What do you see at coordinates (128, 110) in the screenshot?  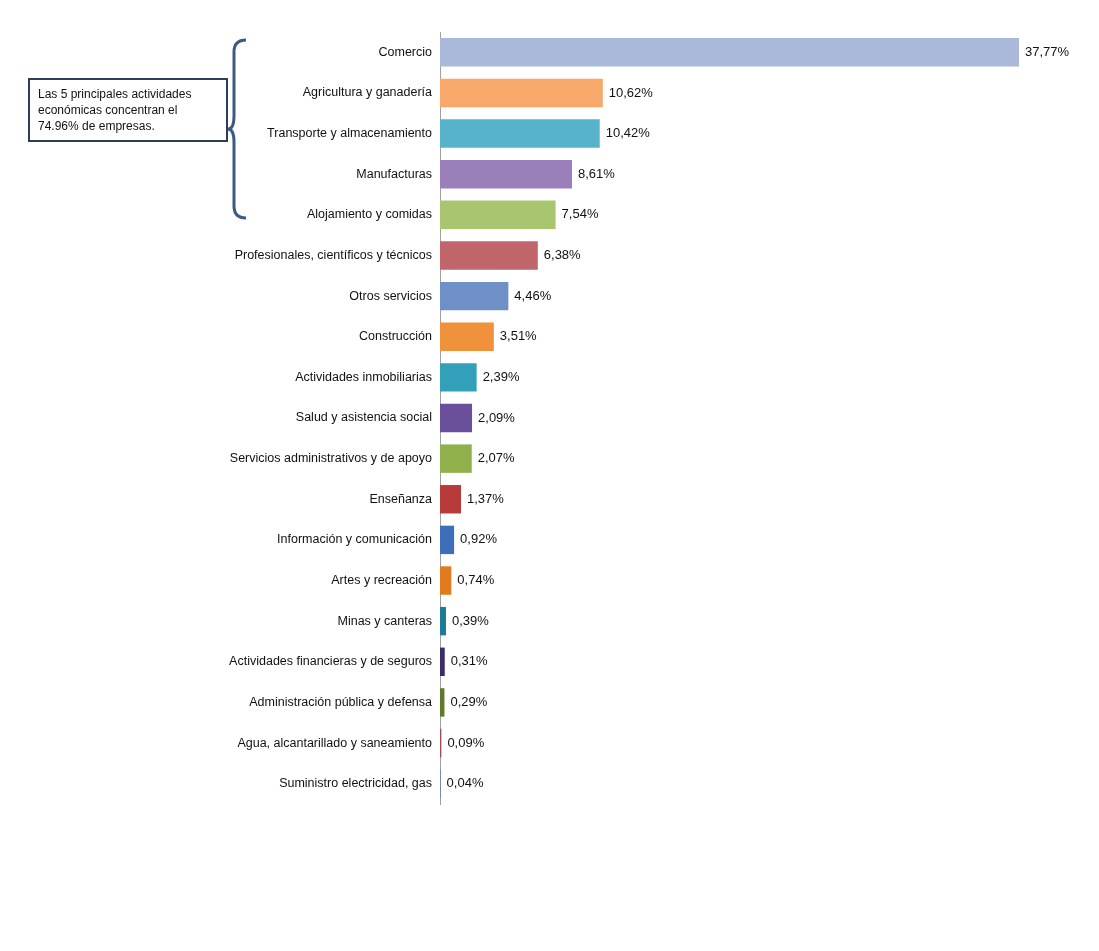 I see `text: Las 5 principales actividades económicas concentran el 74.96% de empresas.` at bounding box center [128, 110].